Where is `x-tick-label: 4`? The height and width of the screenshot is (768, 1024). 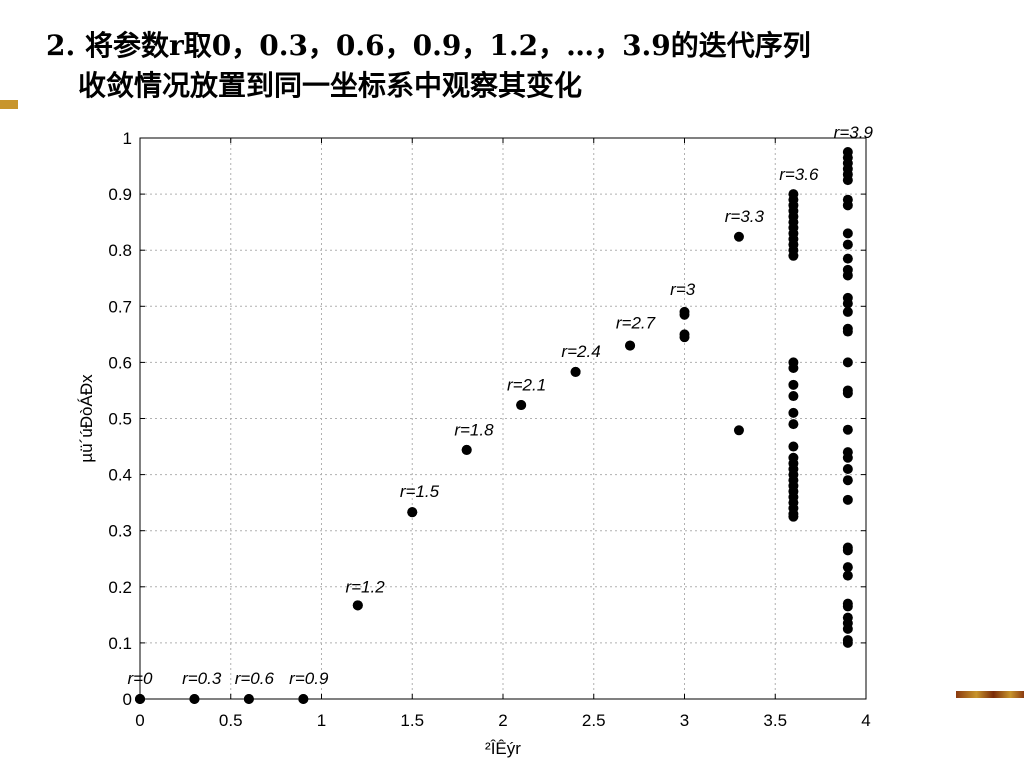
x-tick-label: 4 is located at coordinates (865, 720).